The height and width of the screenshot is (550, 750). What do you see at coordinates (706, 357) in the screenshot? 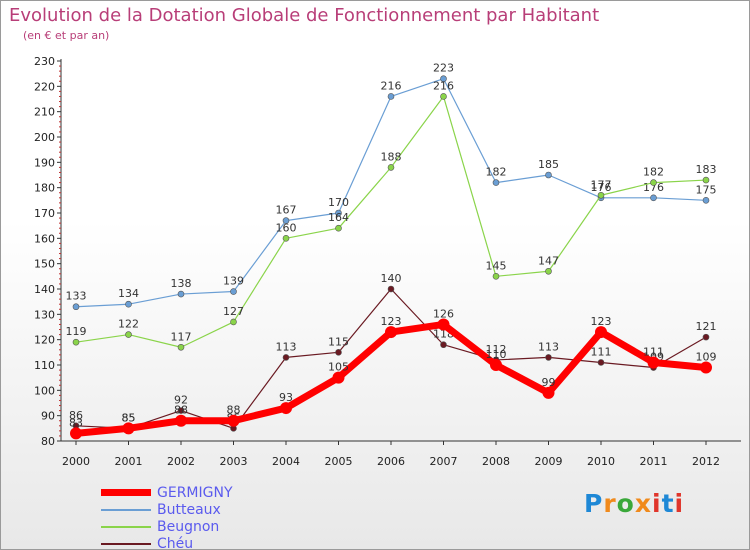
I see `data-label: 109` at bounding box center [706, 357].